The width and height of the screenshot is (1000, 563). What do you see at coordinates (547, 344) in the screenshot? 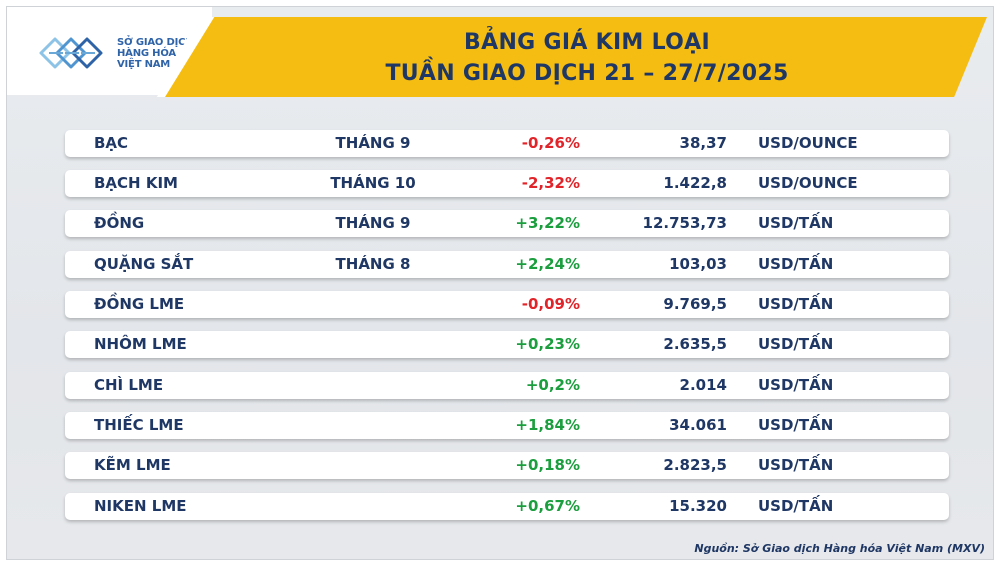
I see `price-change: +0,23%` at bounding box center [547, 344].